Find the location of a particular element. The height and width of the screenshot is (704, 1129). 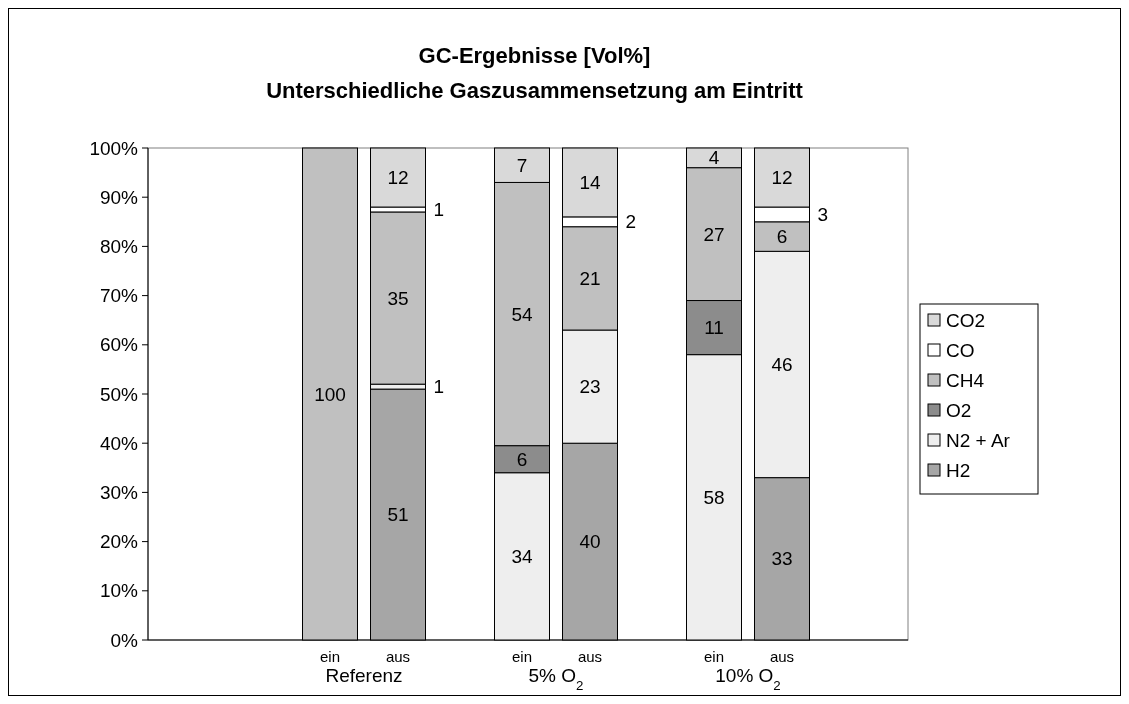

data-label: 7 is located at coordinates (522, 165).